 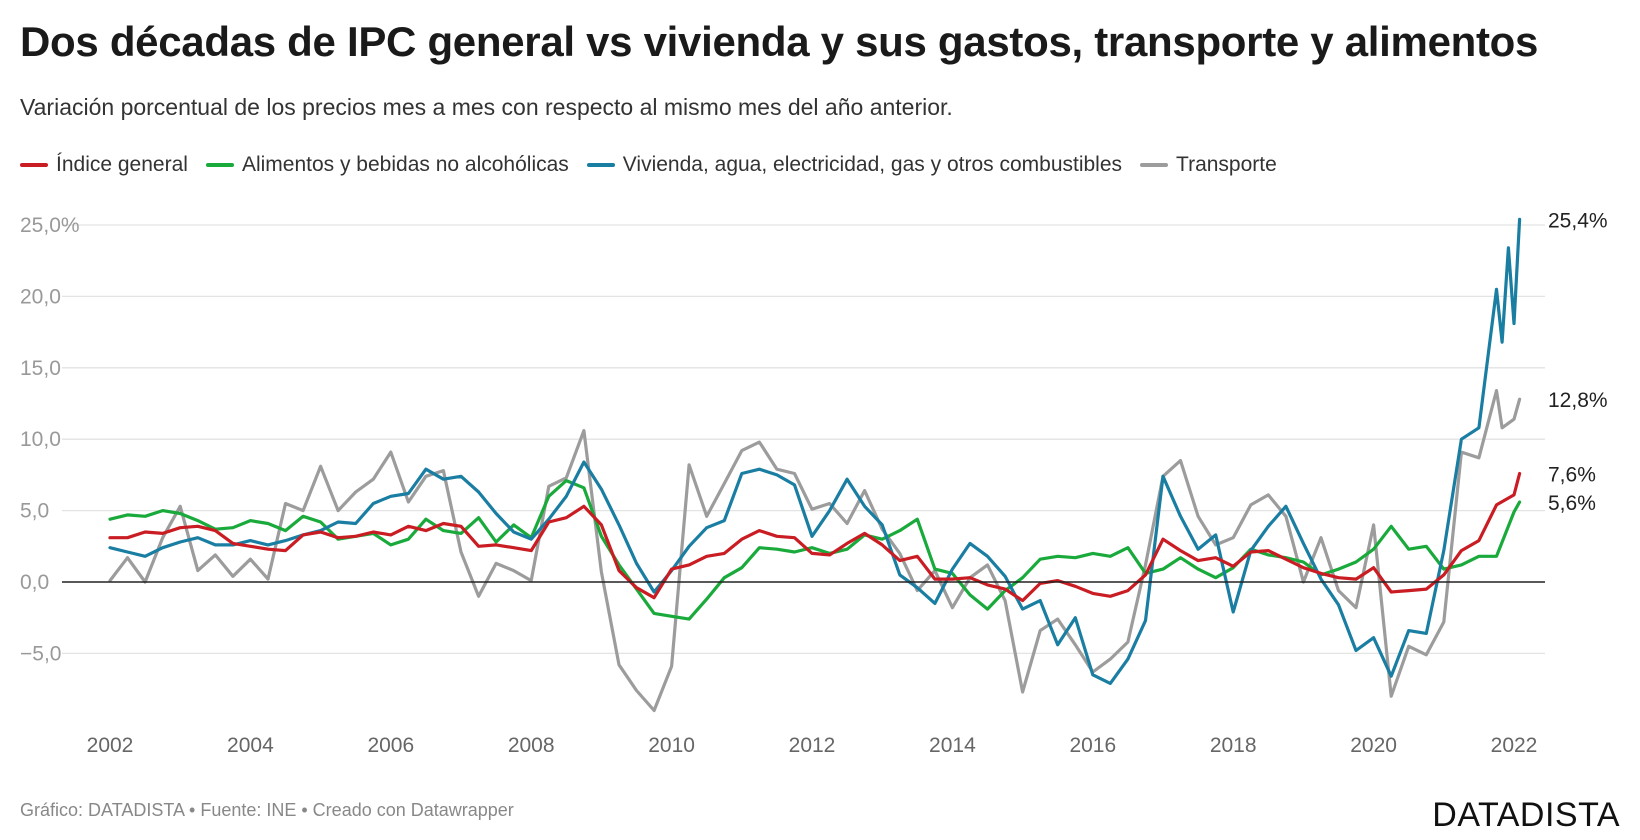 I want to click on x-tick-label: 2014, so click(x=952, y=745).